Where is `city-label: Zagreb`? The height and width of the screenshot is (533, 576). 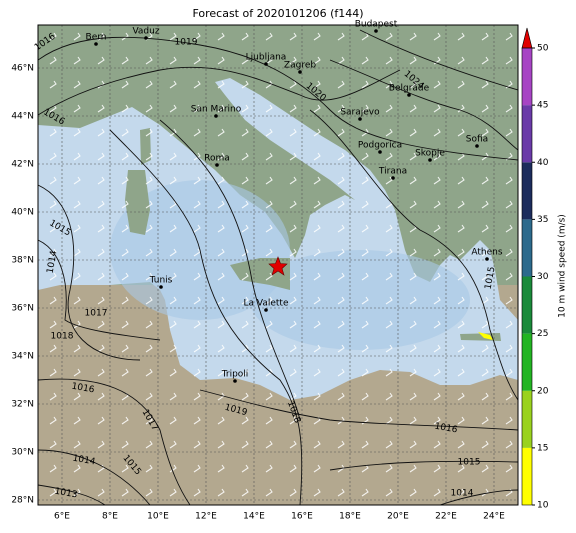 city-label: Zagreb is located at coordinates (300, 66).